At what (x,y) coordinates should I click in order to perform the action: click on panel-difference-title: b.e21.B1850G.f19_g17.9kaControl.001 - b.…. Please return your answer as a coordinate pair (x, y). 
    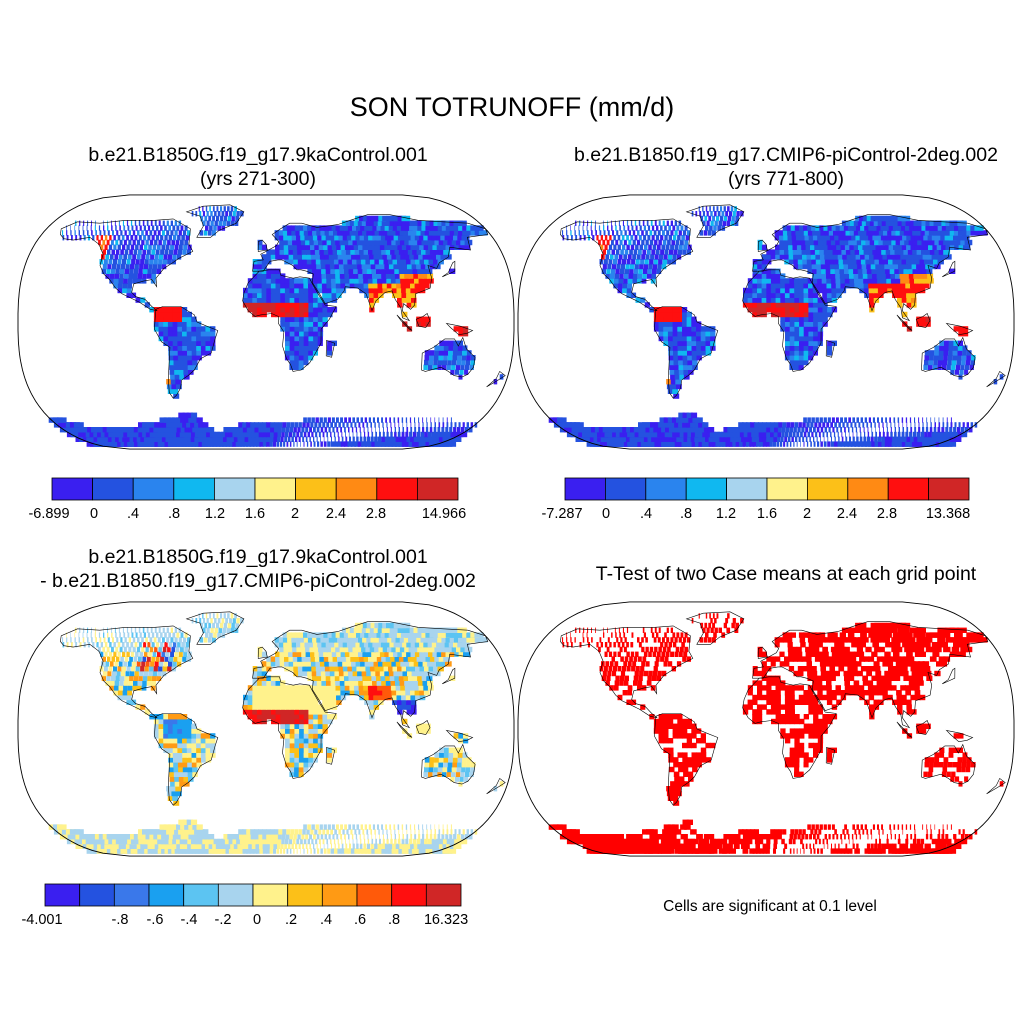
    Looking at the image, I should click on (278, 569).